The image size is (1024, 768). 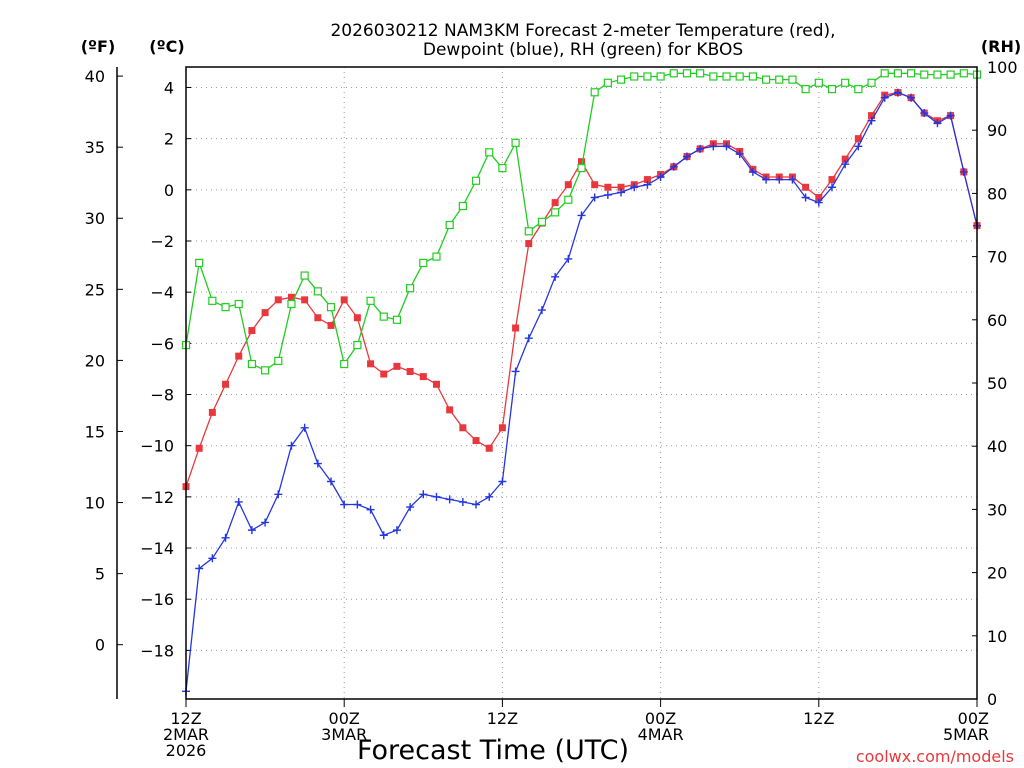 What do you see at coordinates (157, 548) in the screenshot?
I see `celsius-tick-label: −14` at bounding box center [157, 548].